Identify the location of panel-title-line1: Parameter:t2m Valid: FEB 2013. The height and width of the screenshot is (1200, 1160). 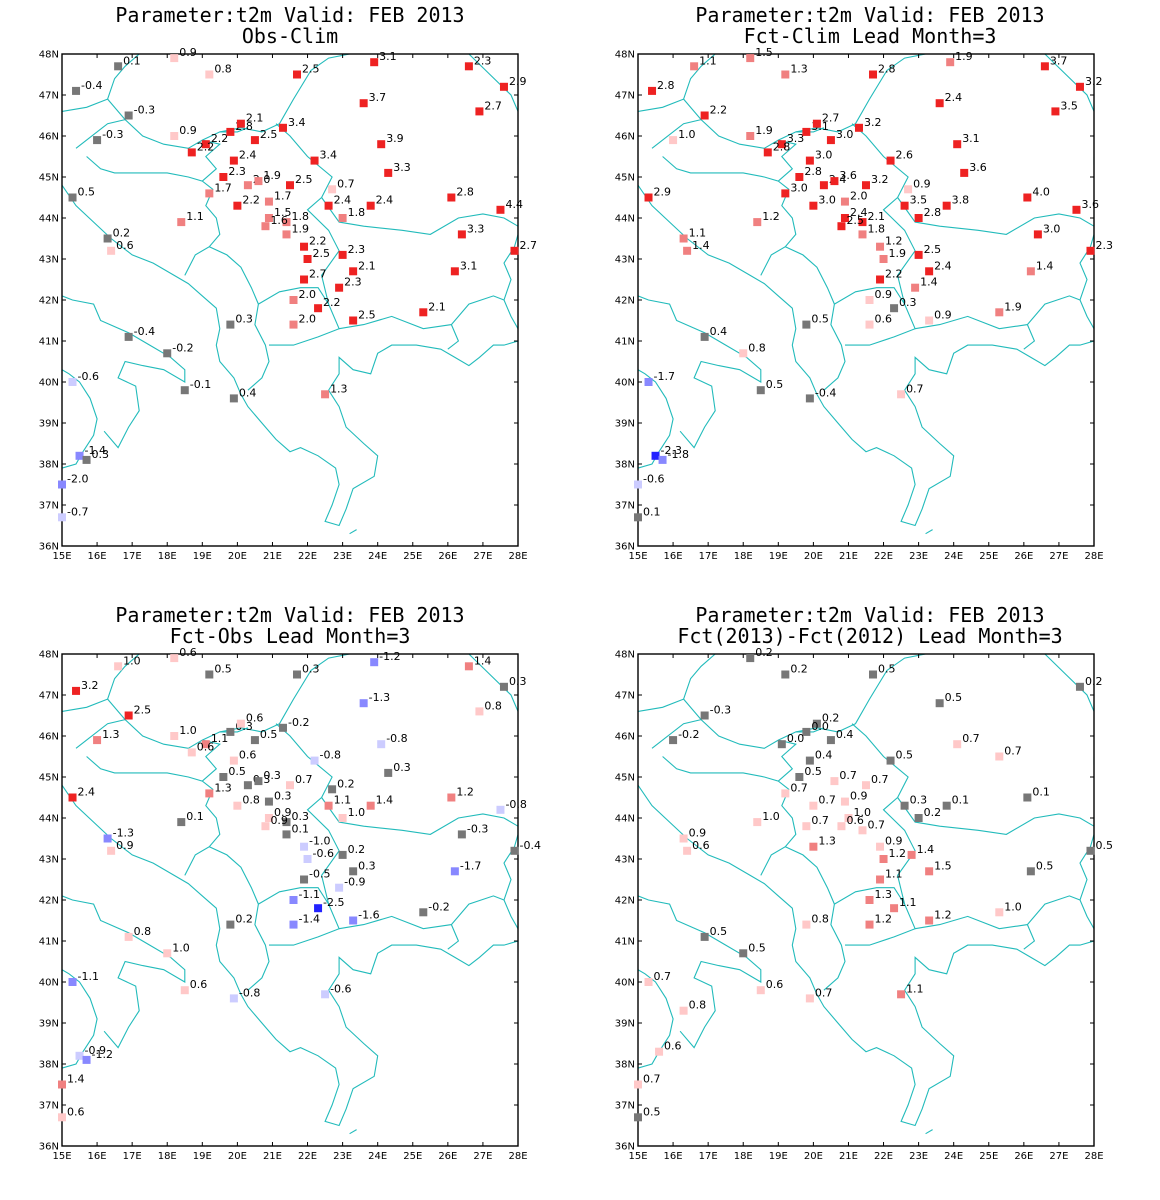
(870, 615).